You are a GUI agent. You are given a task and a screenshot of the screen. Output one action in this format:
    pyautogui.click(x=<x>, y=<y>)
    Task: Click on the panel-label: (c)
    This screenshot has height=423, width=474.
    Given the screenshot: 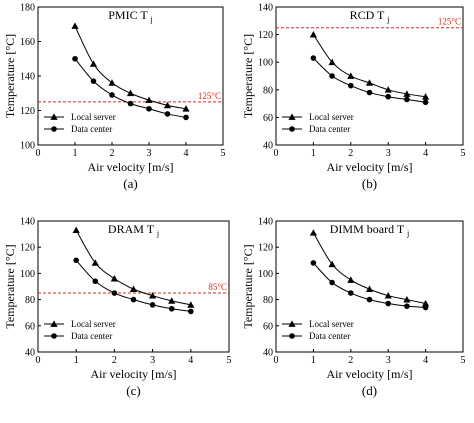 What is the action you would take?
    pyautogui.click(x=133, y=390)
    